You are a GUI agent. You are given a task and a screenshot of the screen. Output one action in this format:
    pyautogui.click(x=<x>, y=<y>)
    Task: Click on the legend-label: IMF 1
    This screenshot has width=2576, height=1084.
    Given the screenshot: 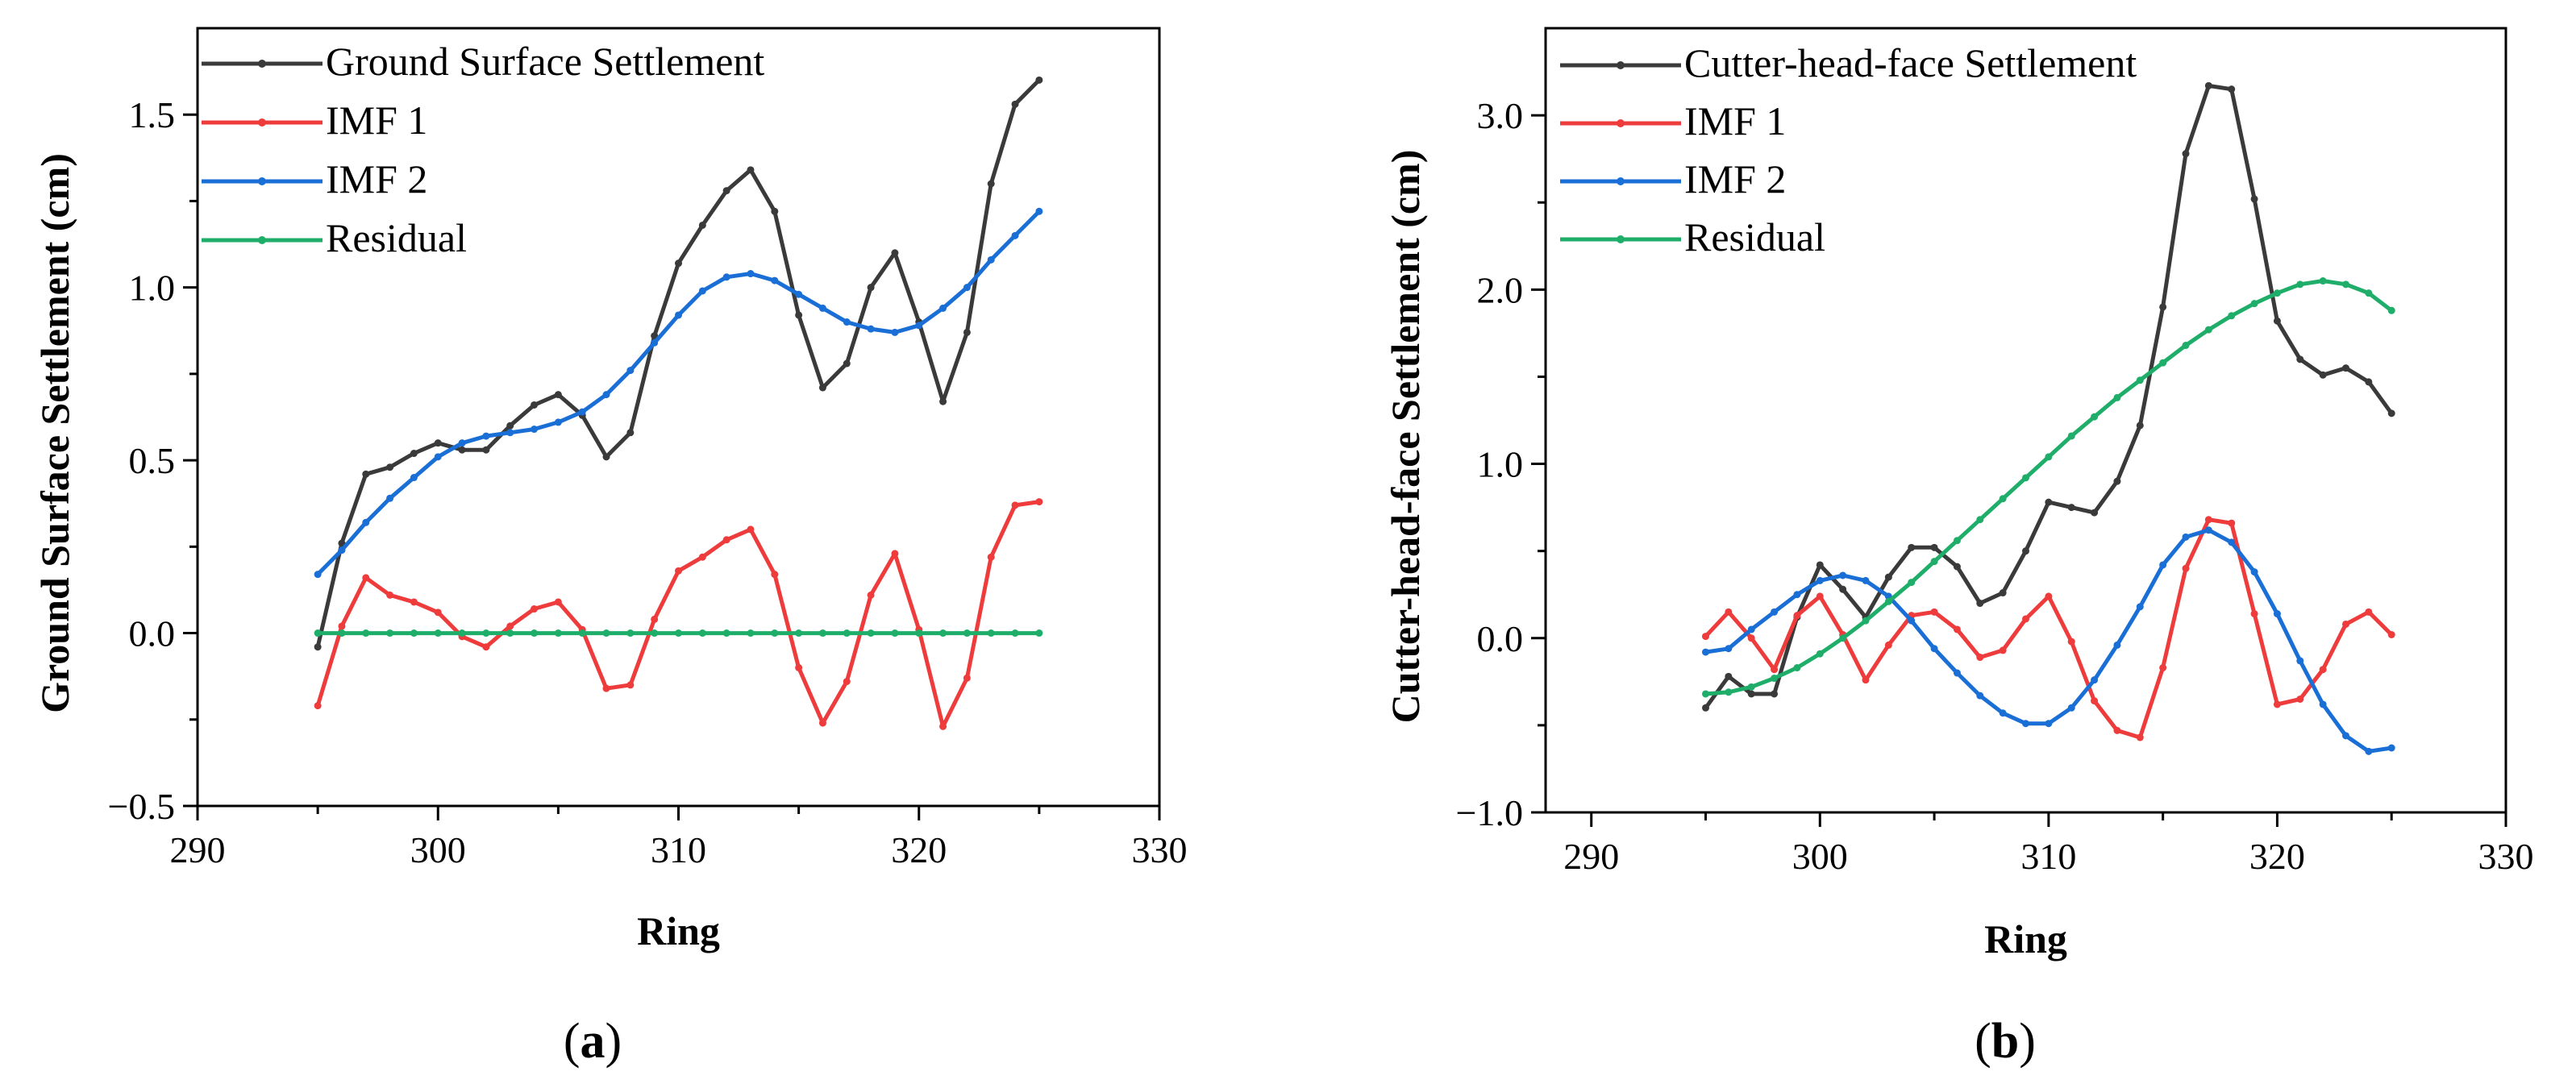 What is the action you would take?
    pyautogui.click(x=376, y=120)
    